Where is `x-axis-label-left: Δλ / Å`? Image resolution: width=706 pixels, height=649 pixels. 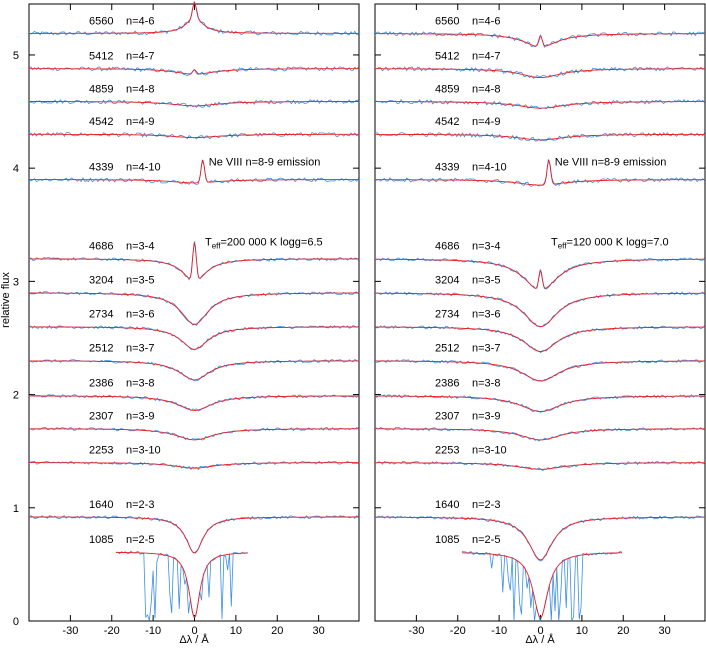
x-axis-label-left: Δλ / Å is located at coordinates (194, 639).